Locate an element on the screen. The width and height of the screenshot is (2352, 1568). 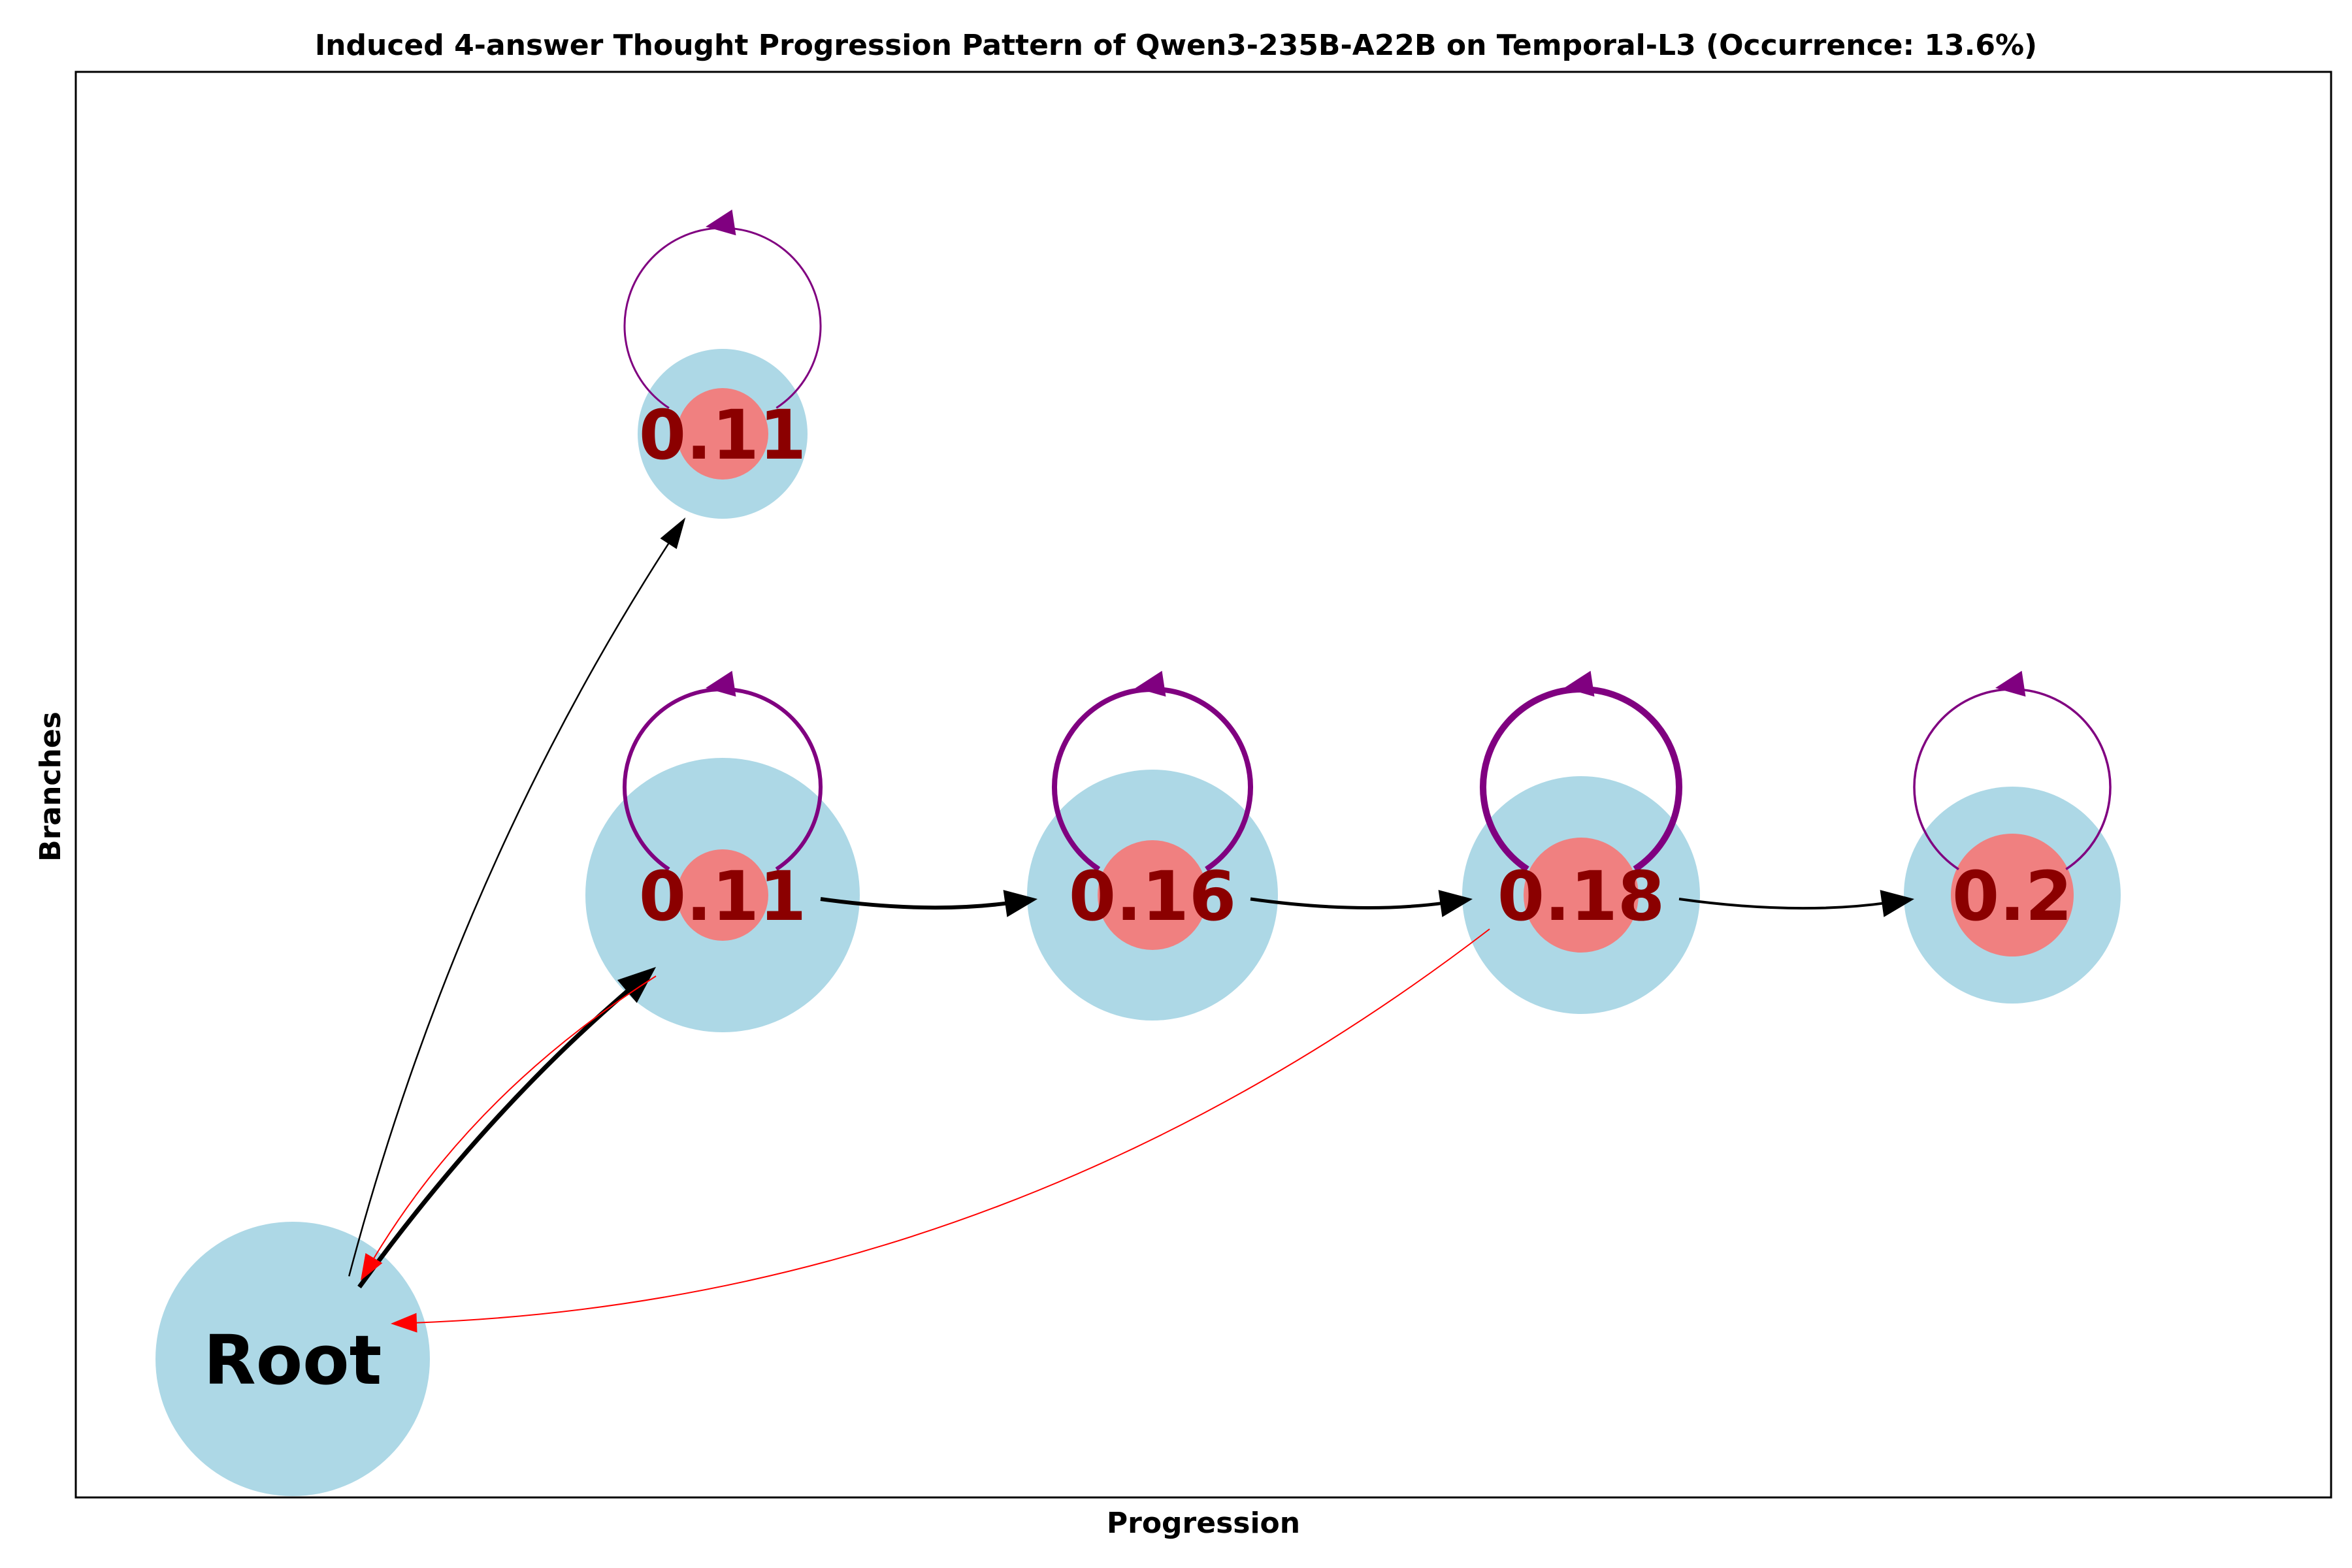
self-loop-e is located at coordinates (722, 309).